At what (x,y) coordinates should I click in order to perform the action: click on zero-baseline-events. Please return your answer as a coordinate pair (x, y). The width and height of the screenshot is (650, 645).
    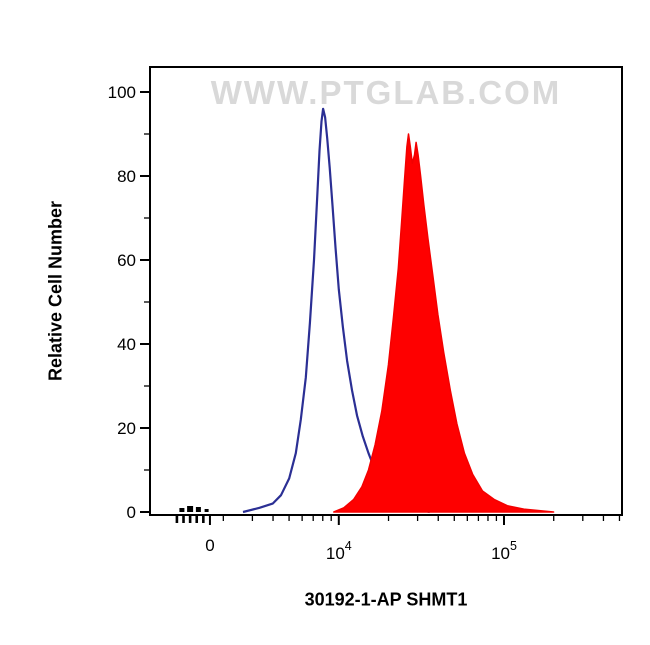
    Looking at the image, I should click on (194, 509).